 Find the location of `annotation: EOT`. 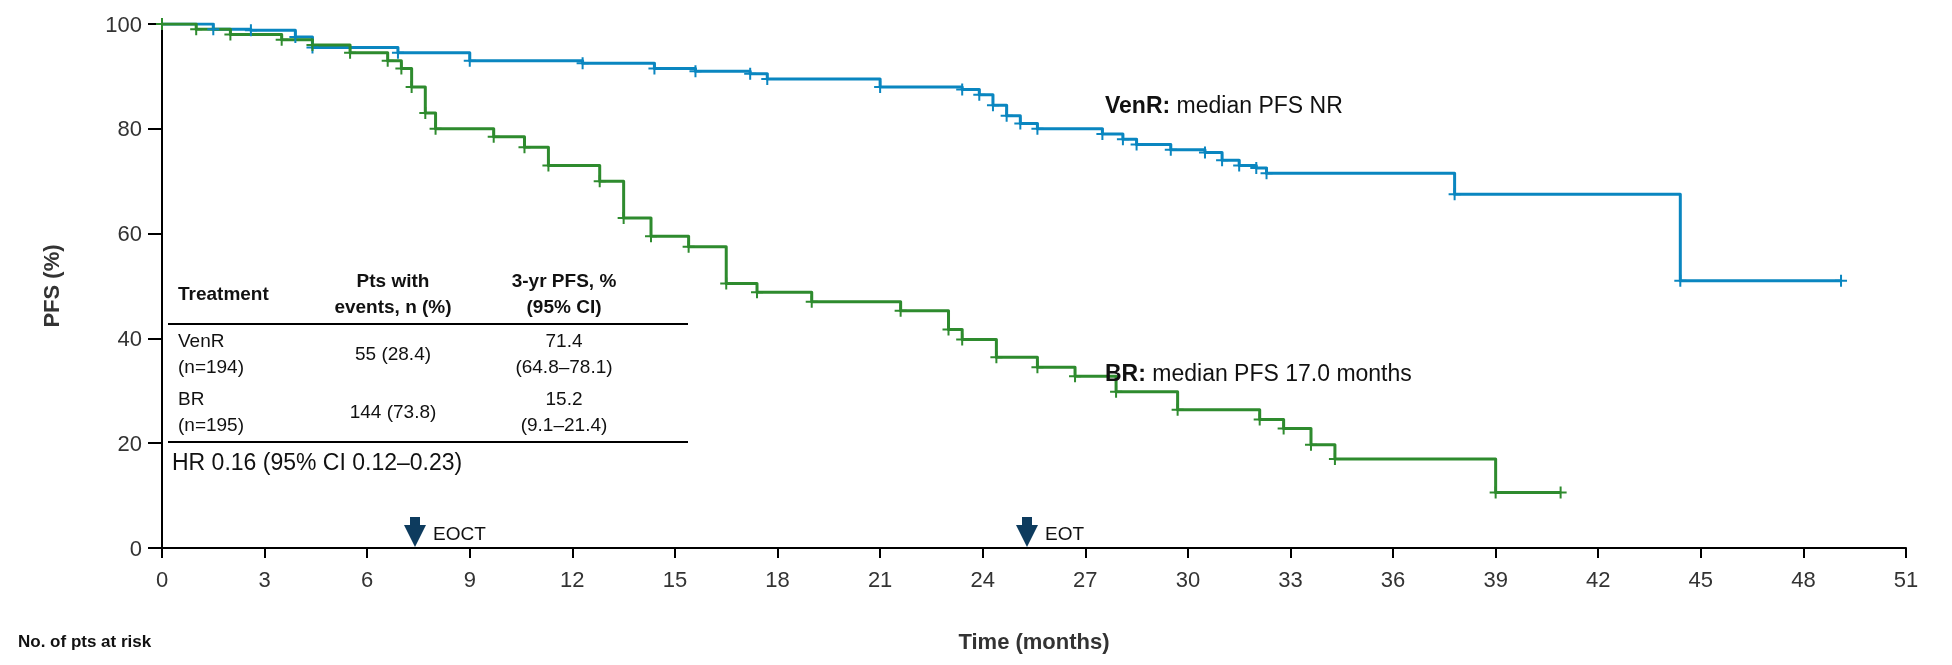

annotation: EOT is located at coordinates (1065, 534).